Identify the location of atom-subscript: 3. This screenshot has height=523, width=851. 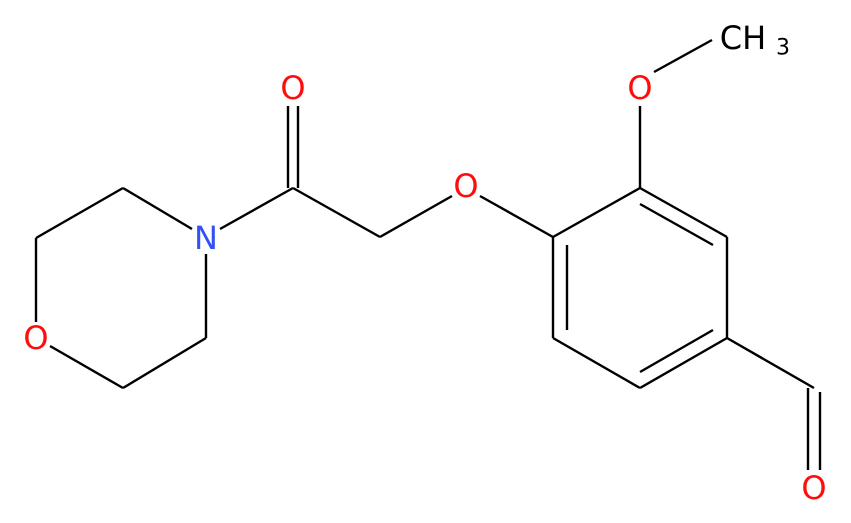
(783, 48).